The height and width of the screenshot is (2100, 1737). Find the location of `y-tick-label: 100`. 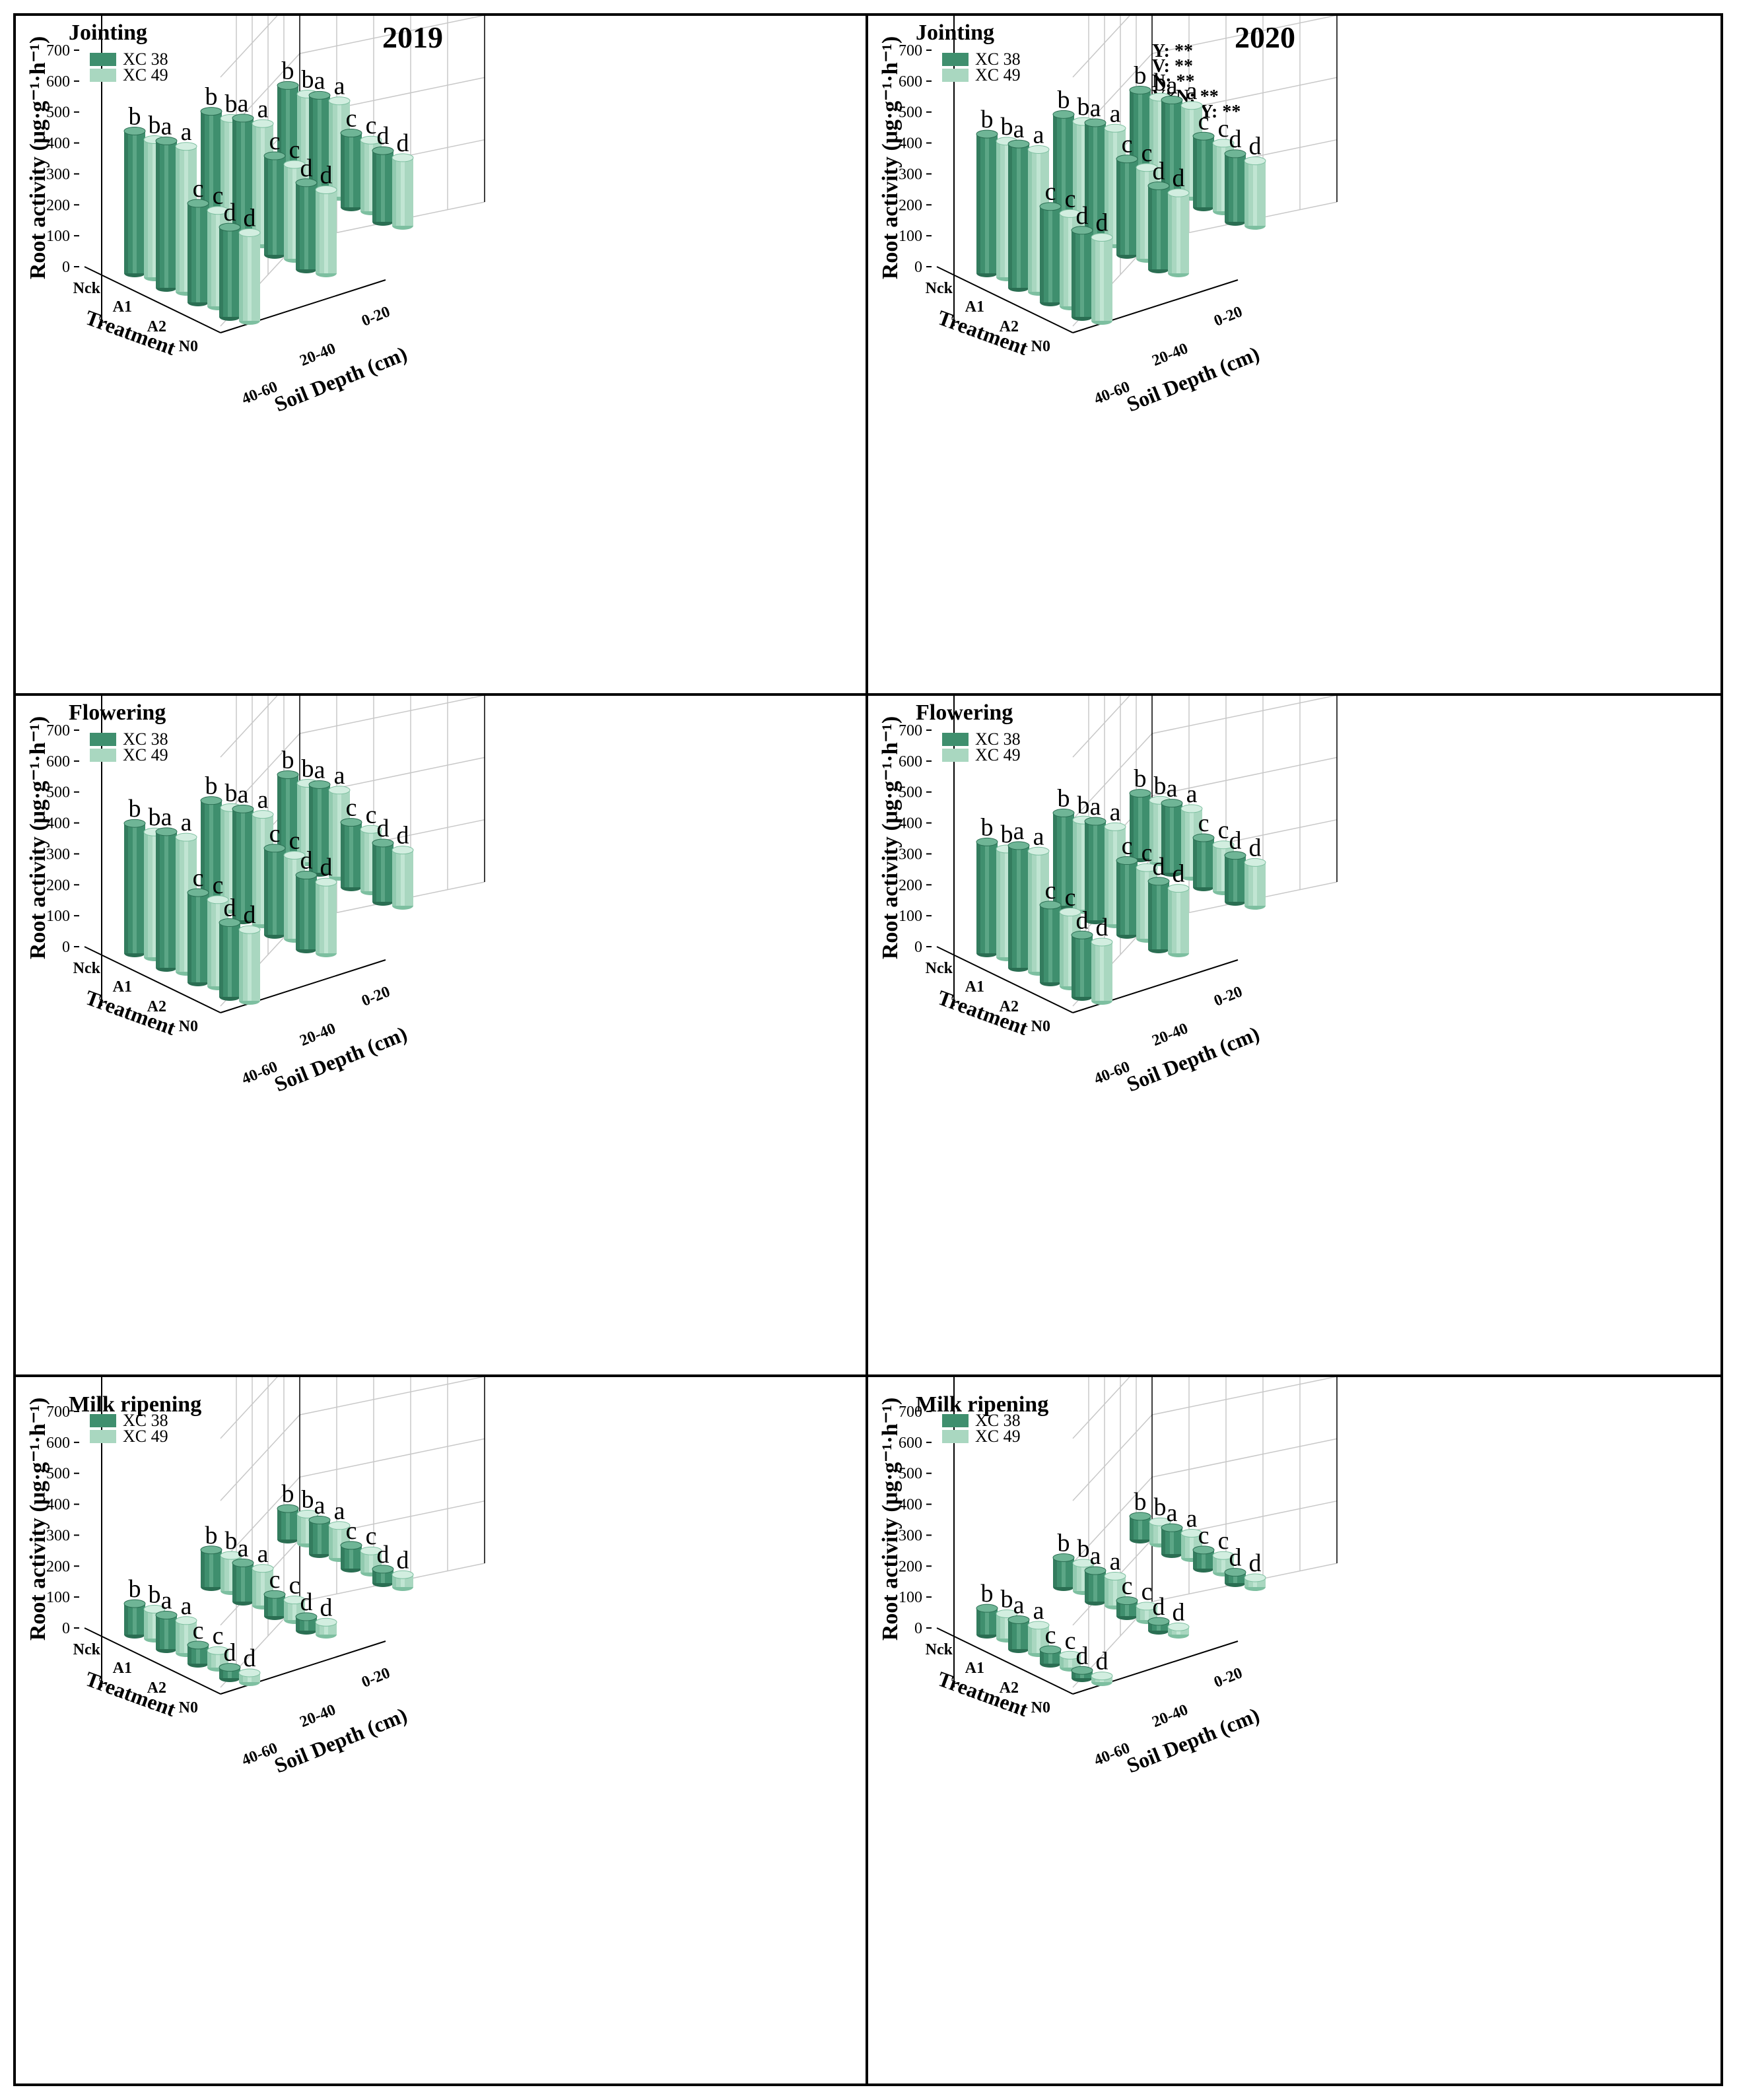

y-tick-label: 100 is located at coordinates (58, 916).